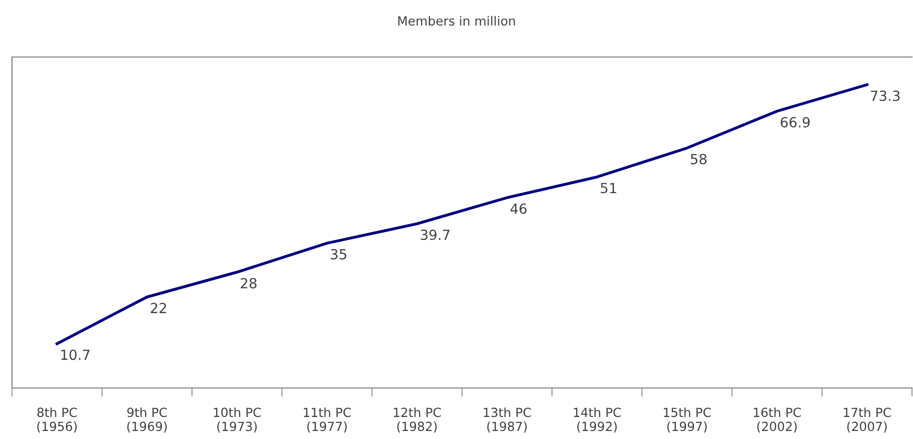 The width and height of the screenshot is (913, 439). Describe the element at coordinates (777, 420) in the screenshot. I see `x-tick-label: 16th PC (2002)` at that location.